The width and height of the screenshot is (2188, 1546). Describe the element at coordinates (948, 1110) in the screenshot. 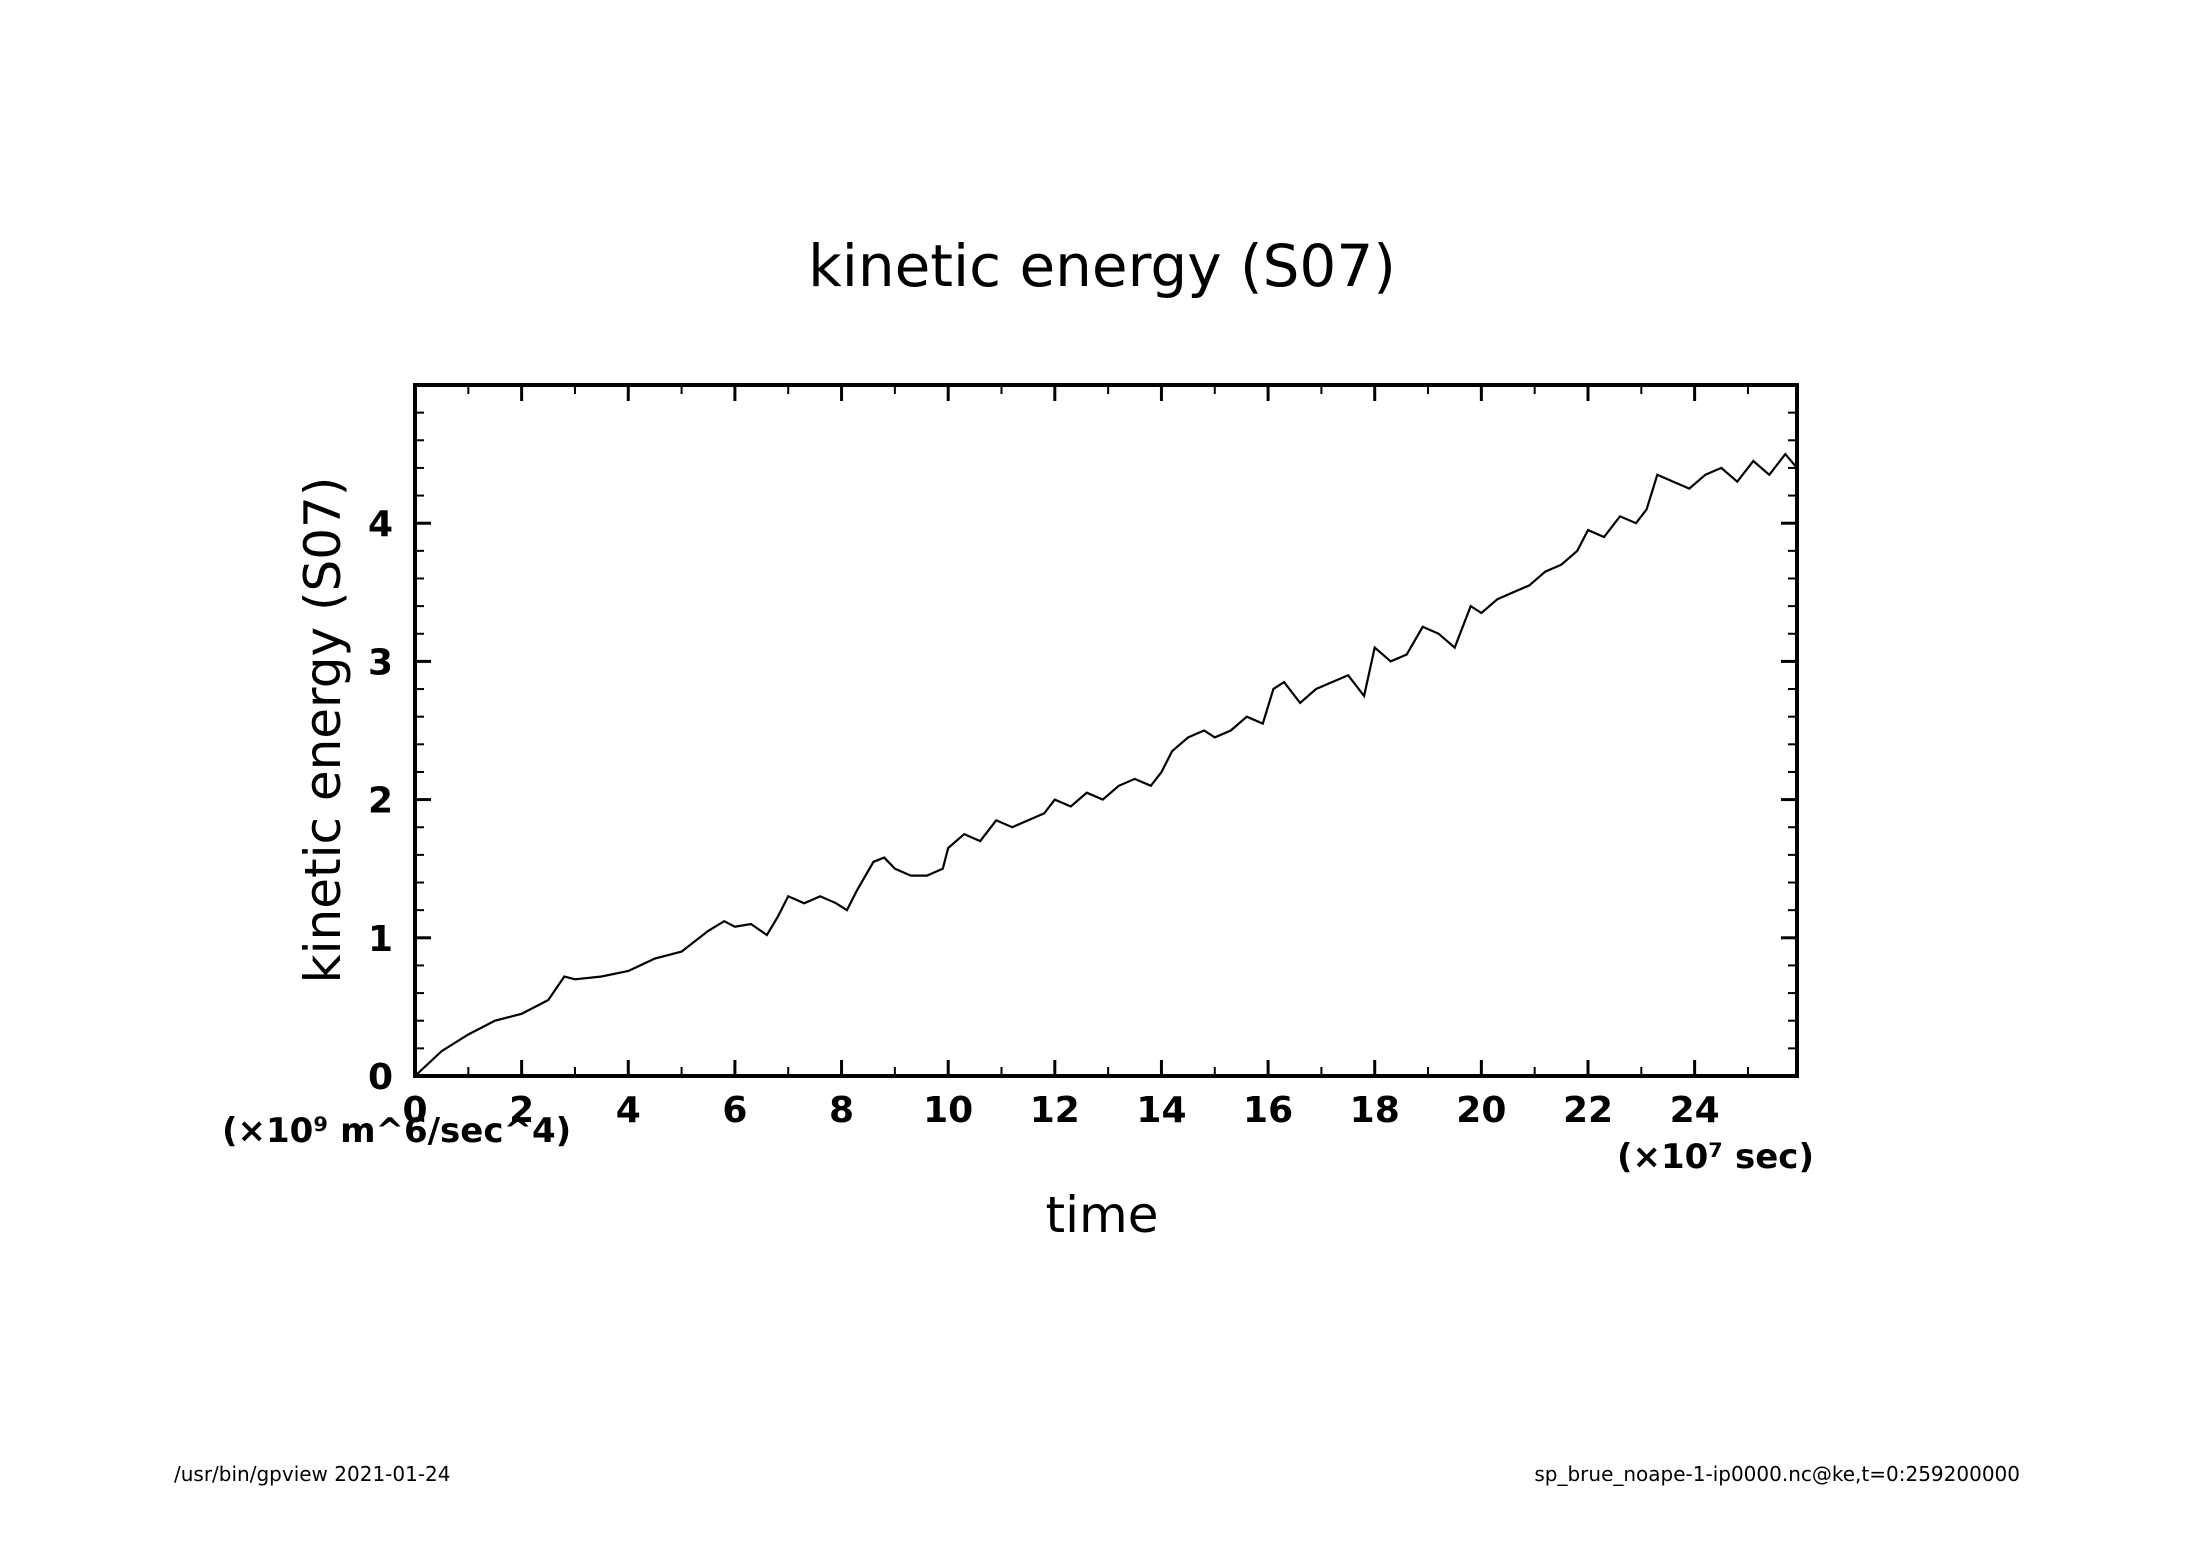

I see `x-tick-label: 10` at that location.